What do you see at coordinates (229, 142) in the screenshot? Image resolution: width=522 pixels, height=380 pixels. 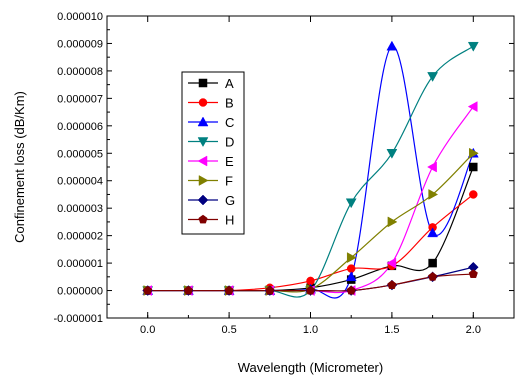 I see `legend-label-d: D` at bounding box center [229, 142].